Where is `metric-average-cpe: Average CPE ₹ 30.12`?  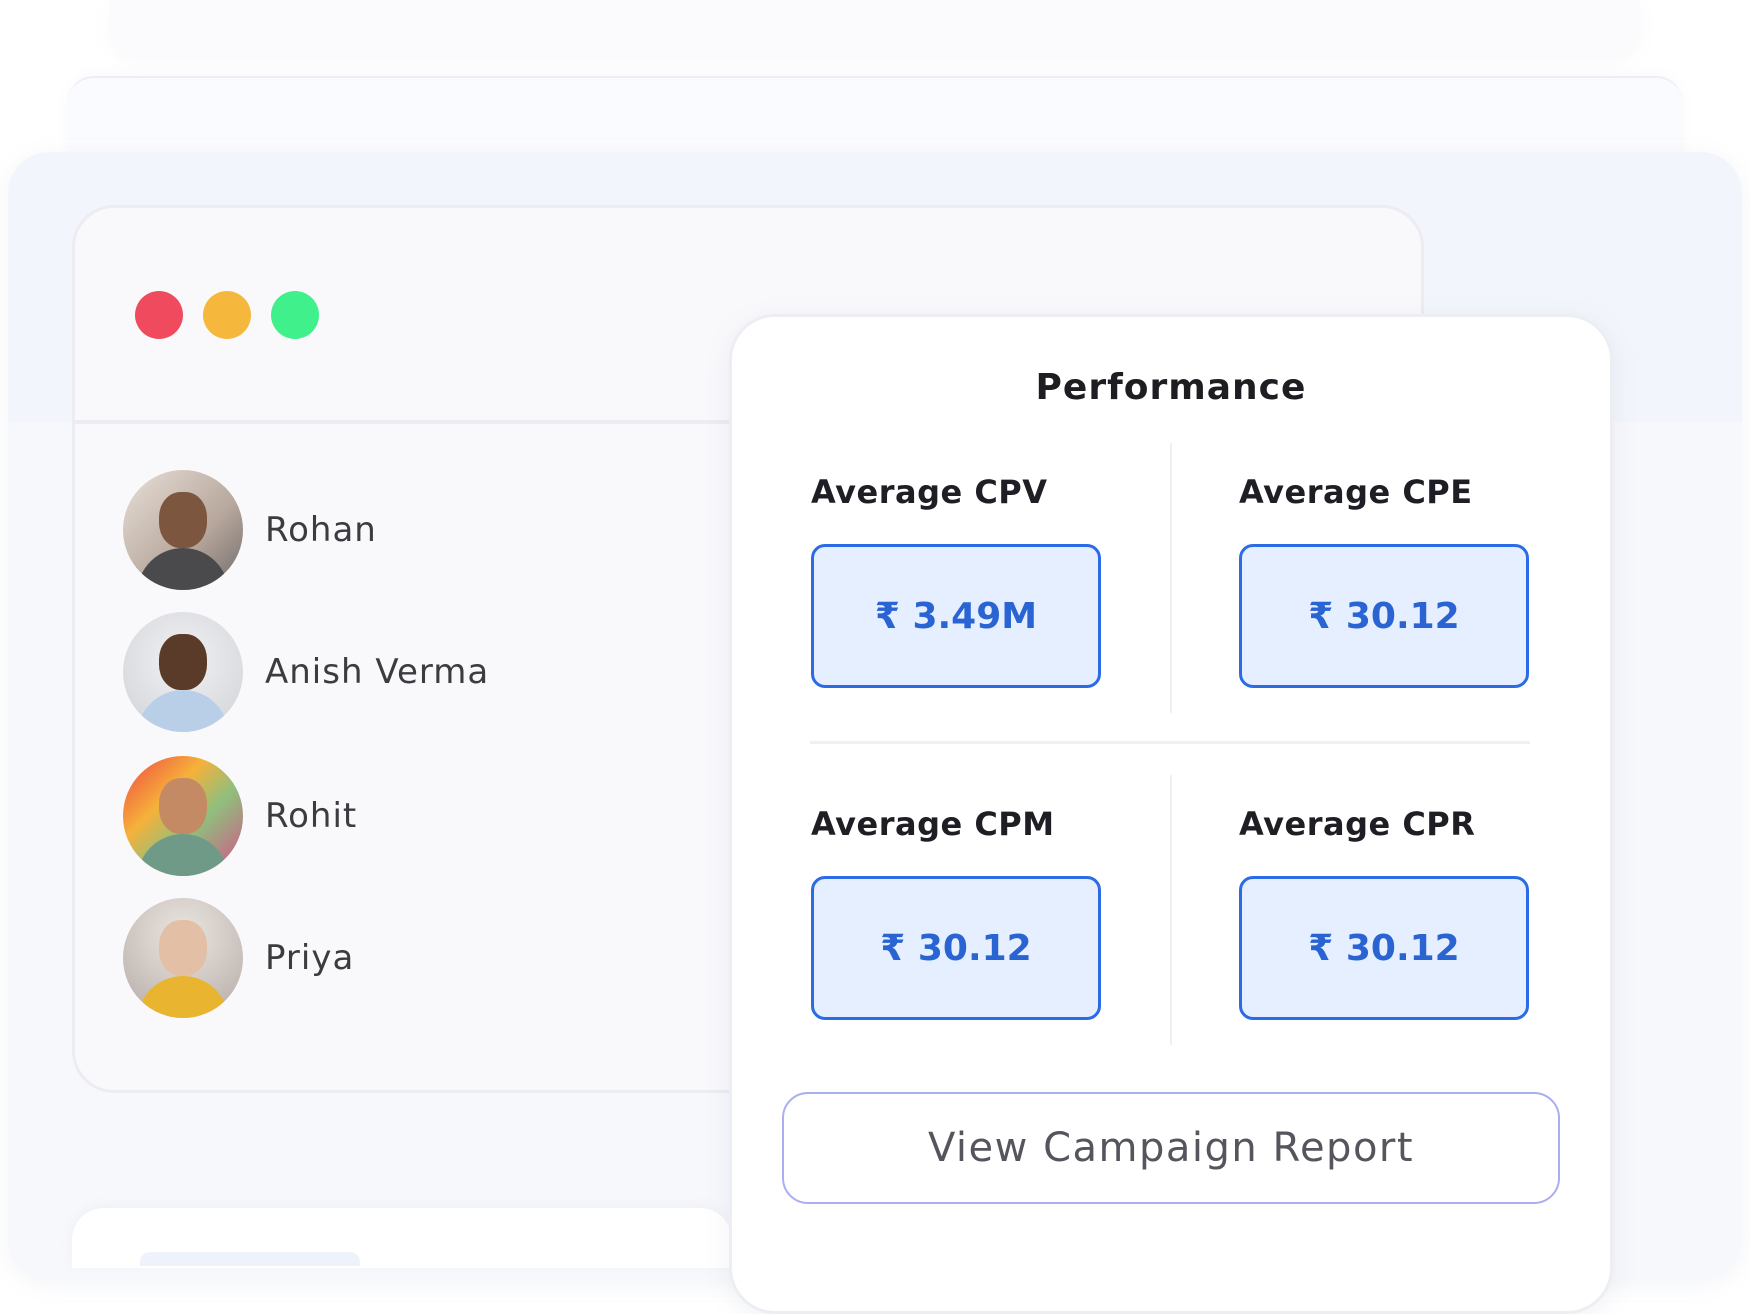
metric-average-cpe: Average CPE ₹ 30.12 is located at coordinates (1409, 580).